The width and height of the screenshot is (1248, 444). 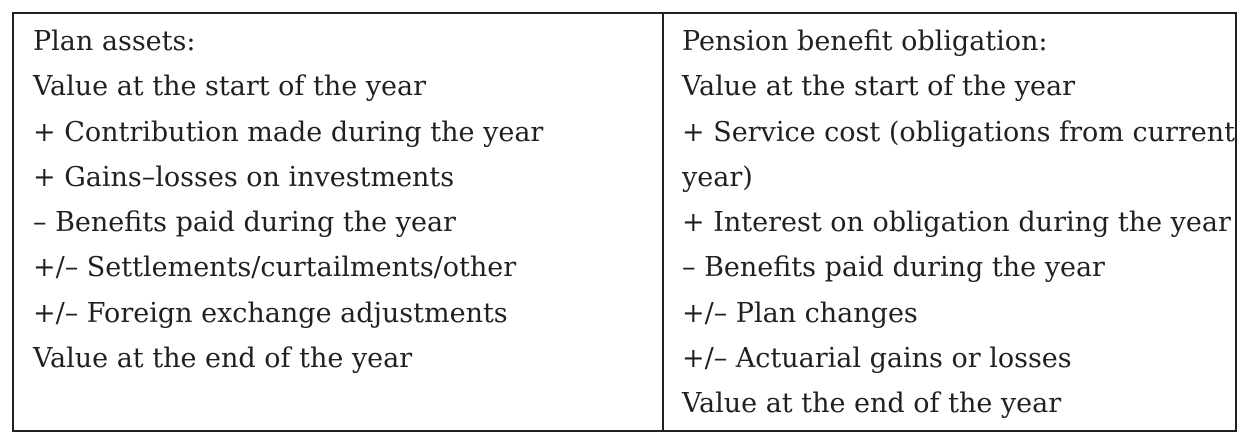 I want to click on plan-assets-line: + Contribution made during the year, so click(x=288, y=132).